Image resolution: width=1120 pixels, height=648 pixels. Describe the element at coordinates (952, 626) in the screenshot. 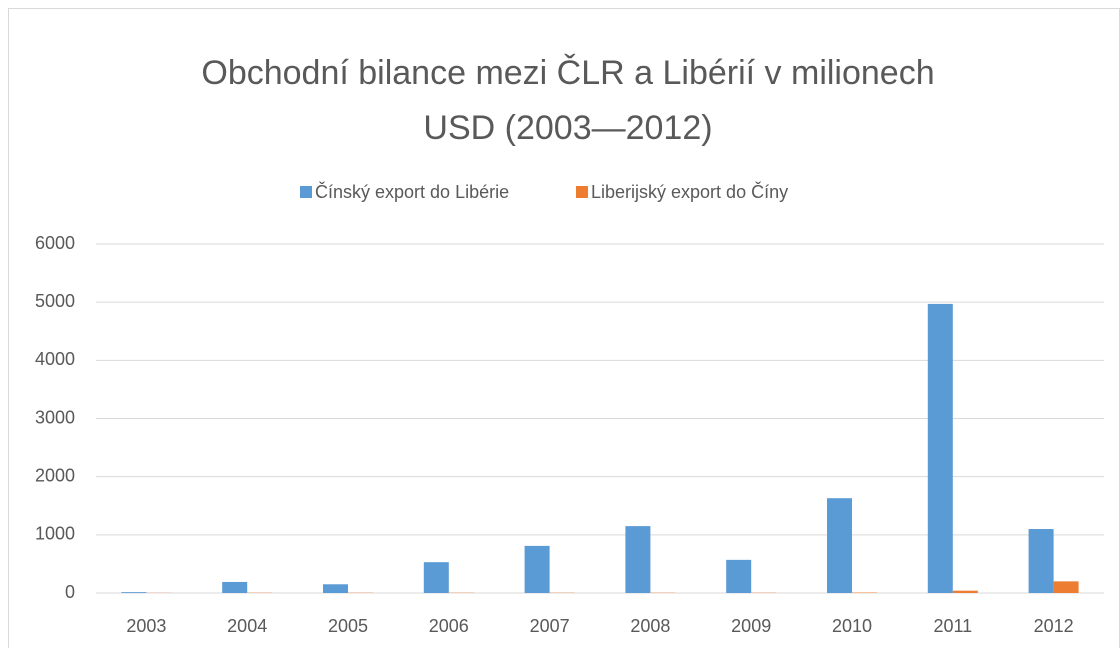

I see `x-tick-label: 2011` at that location.